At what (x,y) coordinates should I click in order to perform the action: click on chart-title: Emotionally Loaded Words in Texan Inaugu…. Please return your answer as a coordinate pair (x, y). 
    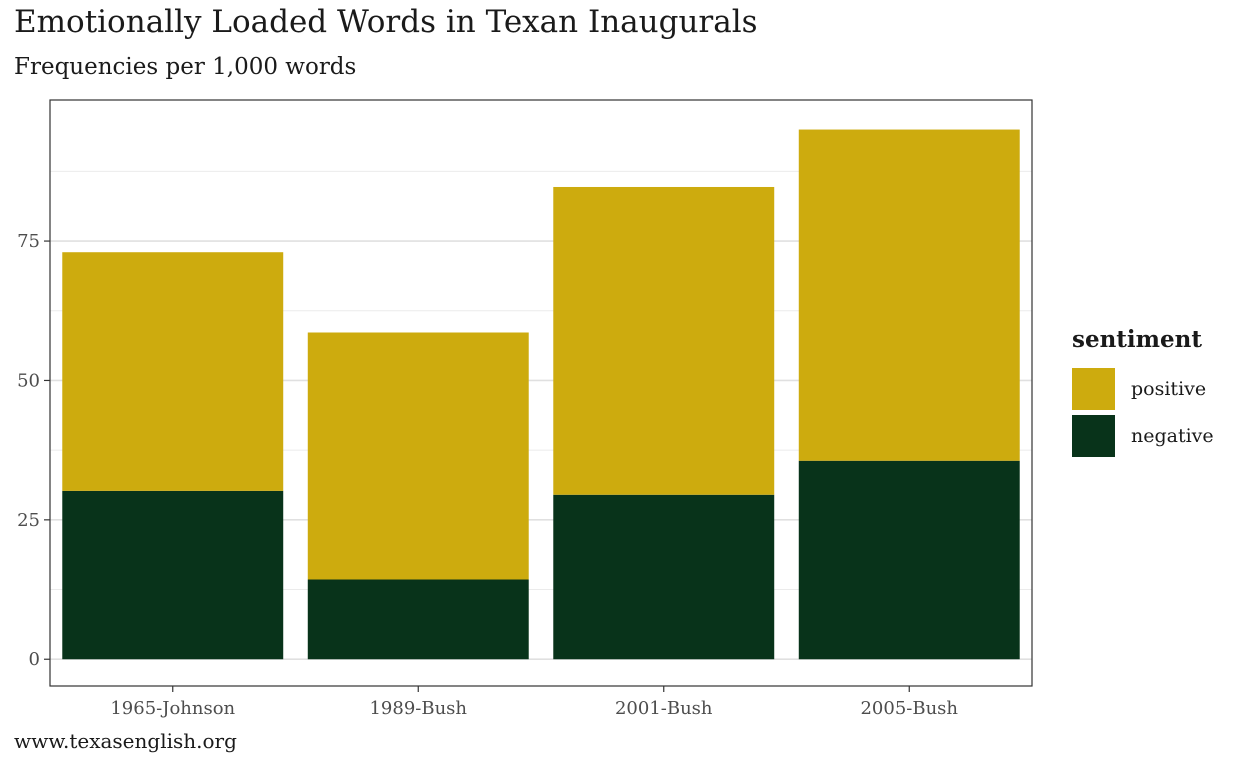
    Looking at the image, I should click on (386, 22).